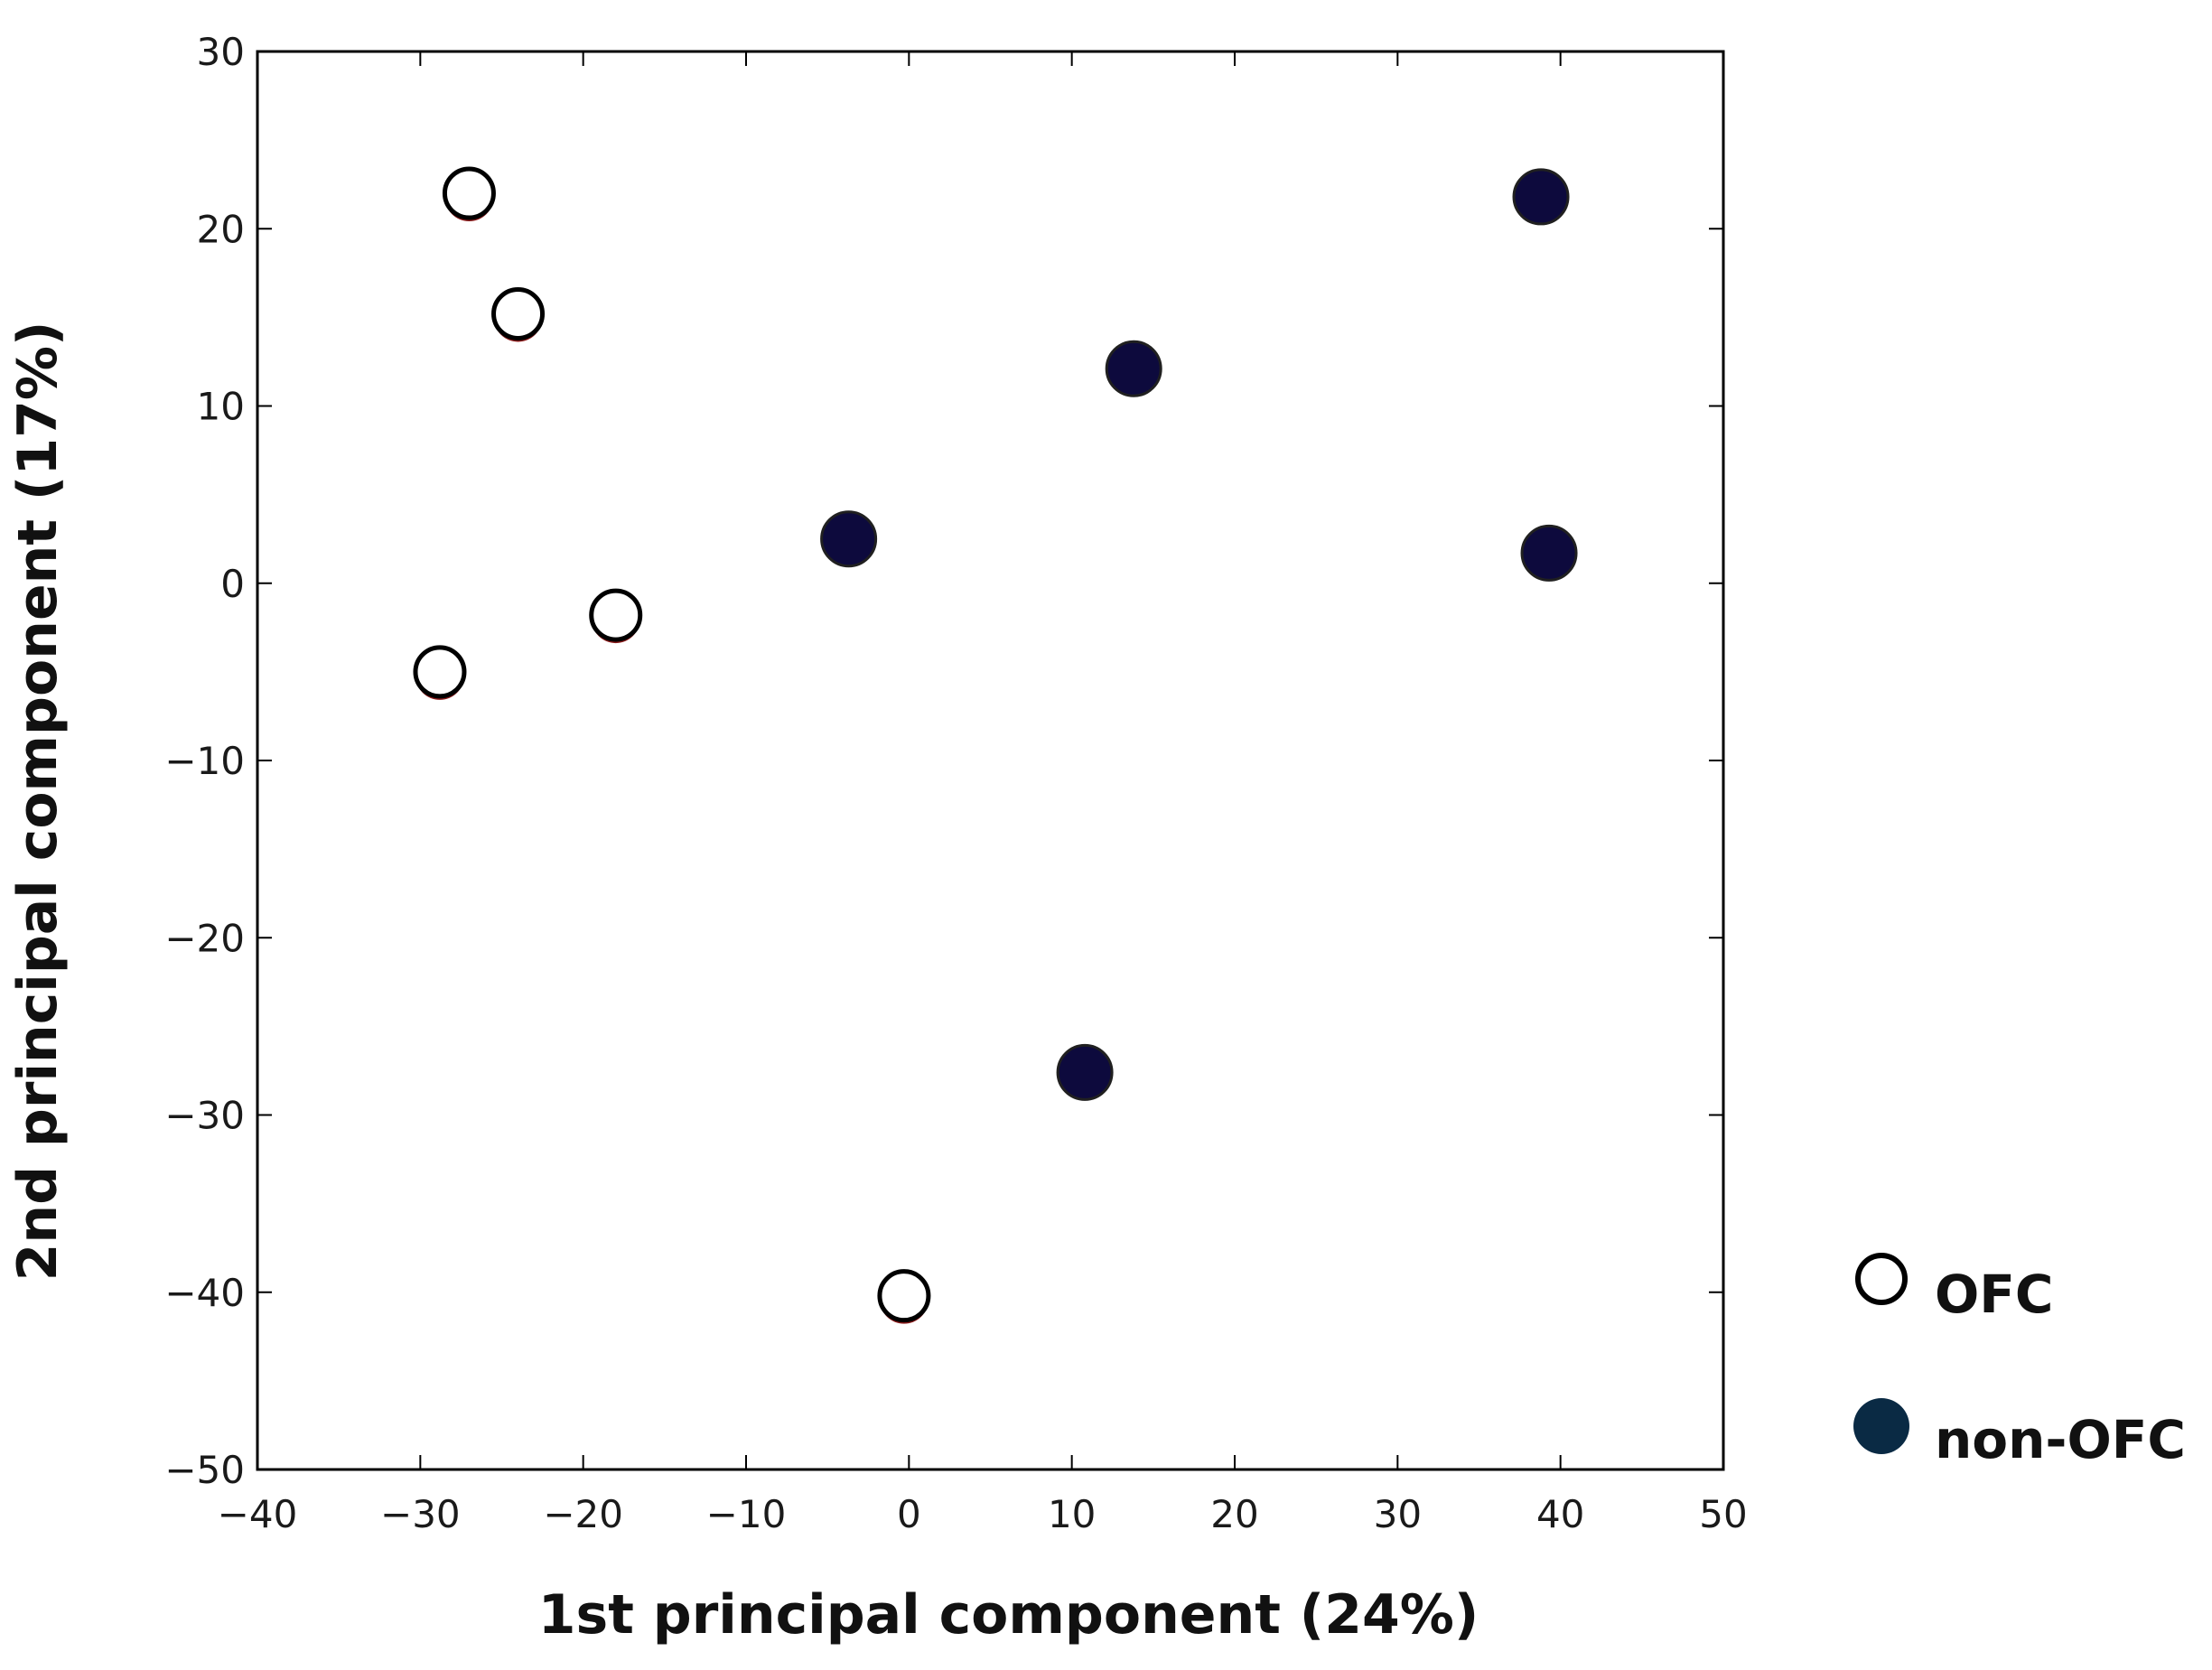 This screenshot has width=2212, height=1670. Describe the element at coordinates (420, 1514) in the screenshot. I see `x-tick-label: −30` at that location.